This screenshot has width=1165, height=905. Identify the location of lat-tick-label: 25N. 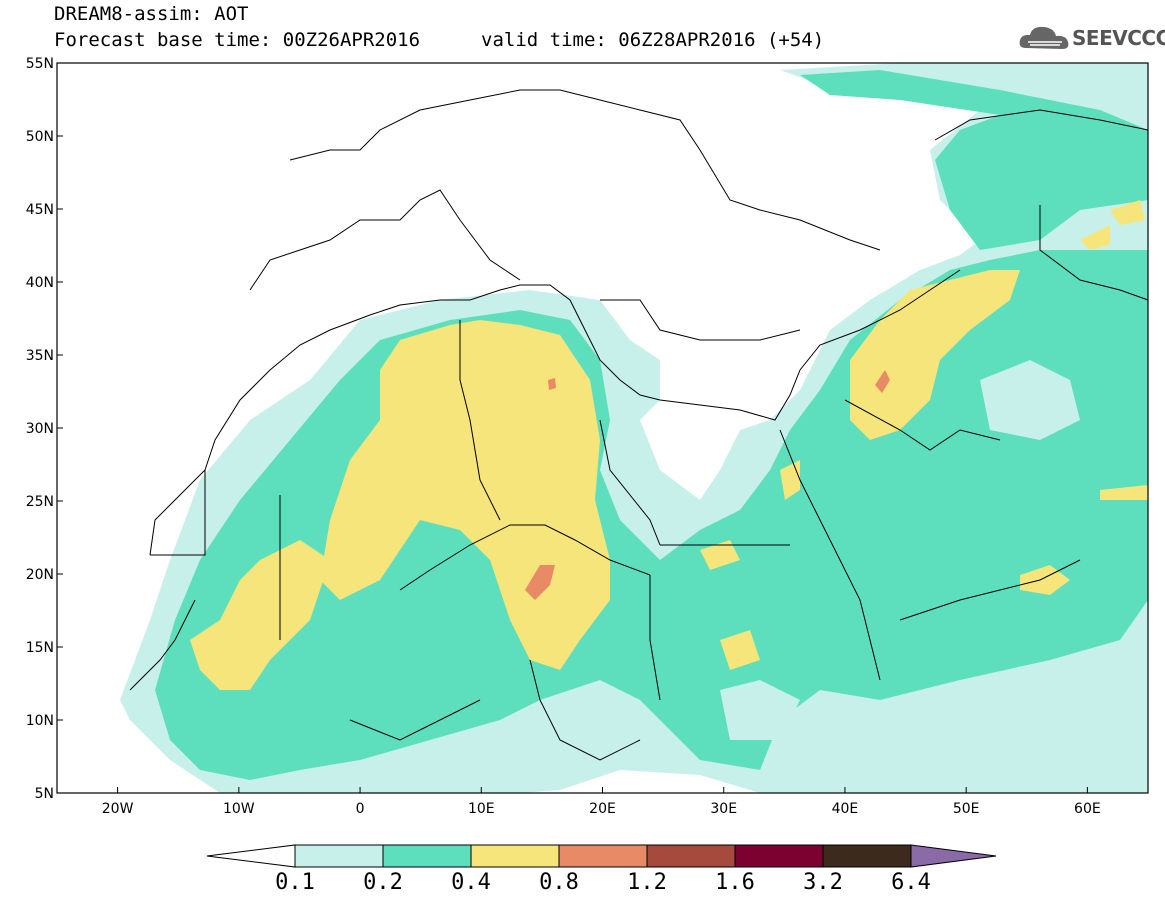
(40, 502).